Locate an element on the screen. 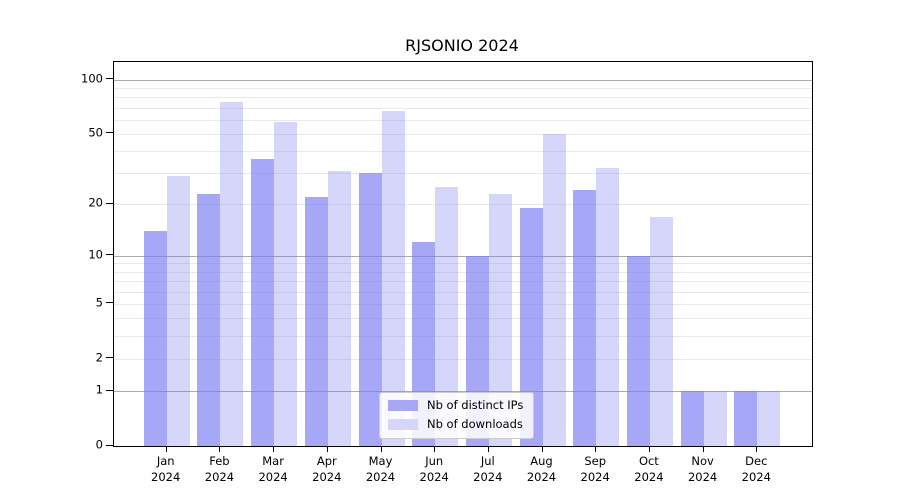  x-tick-label: Mar 2024 is located at coordinates (273, 469).